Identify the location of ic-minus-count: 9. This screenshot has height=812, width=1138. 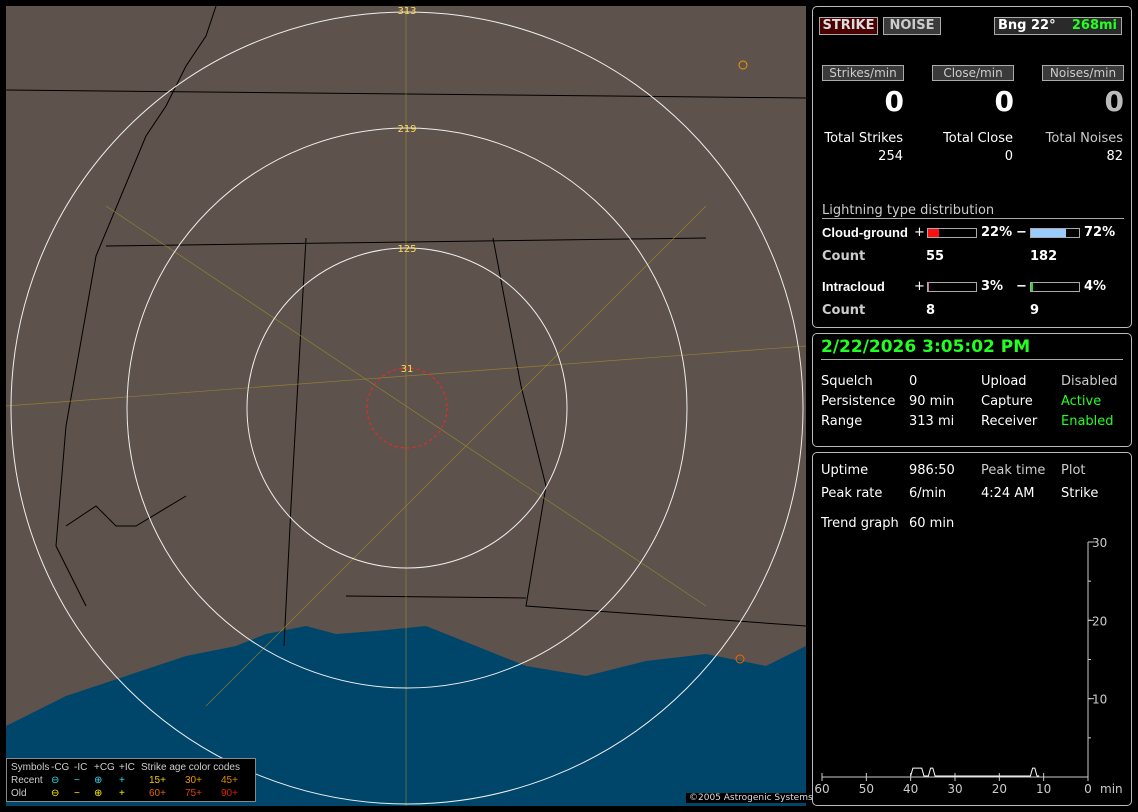
(1035, 310).